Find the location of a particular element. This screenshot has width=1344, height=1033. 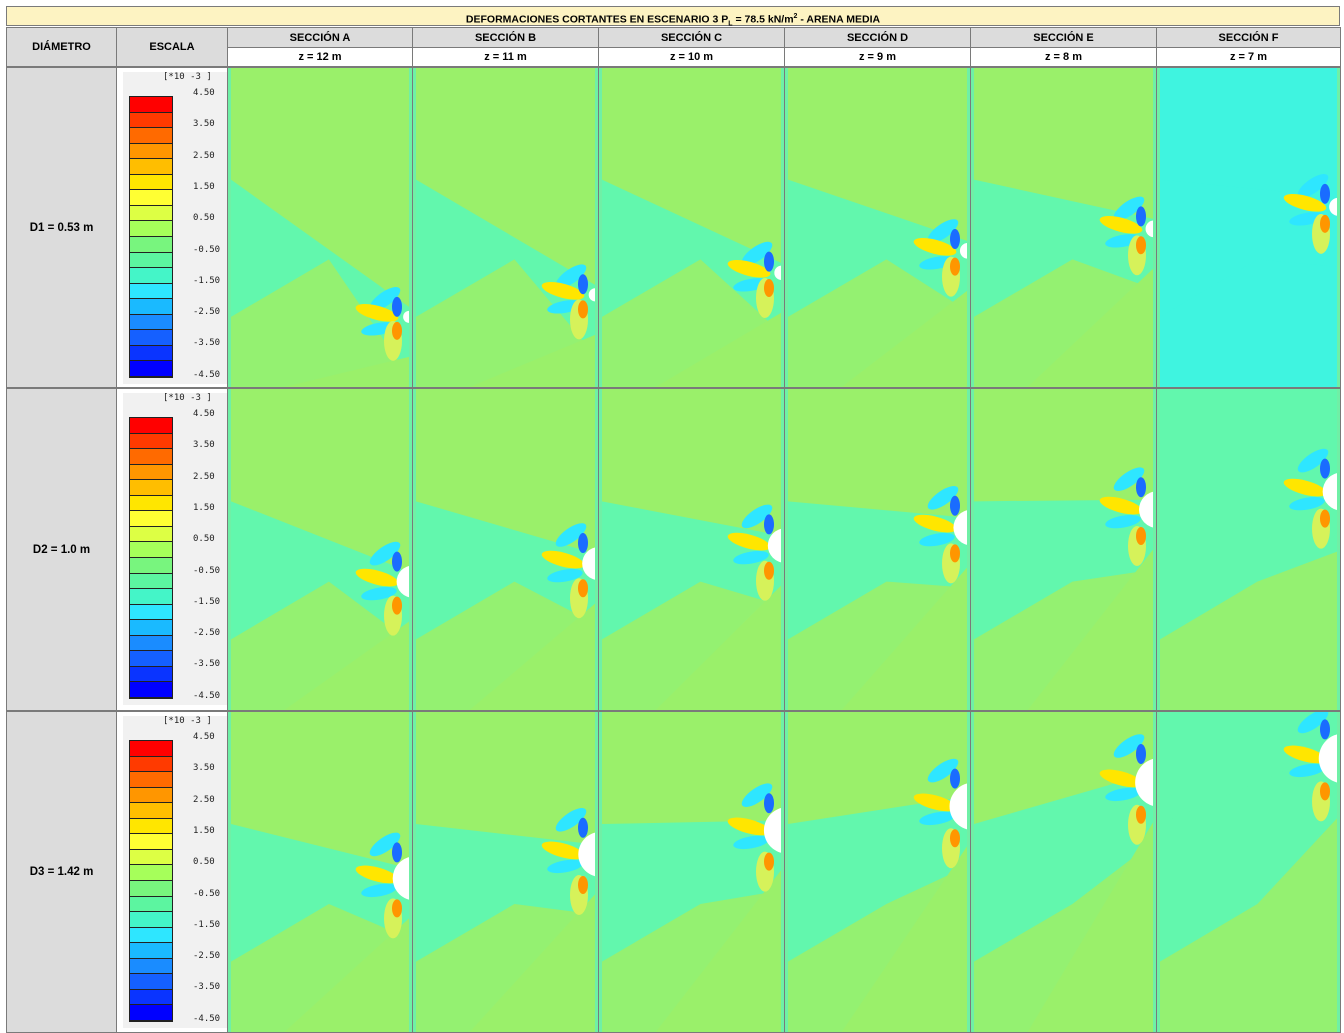

diameter-cell: D2 = 1.0 m is located at coordinates (61, 549).